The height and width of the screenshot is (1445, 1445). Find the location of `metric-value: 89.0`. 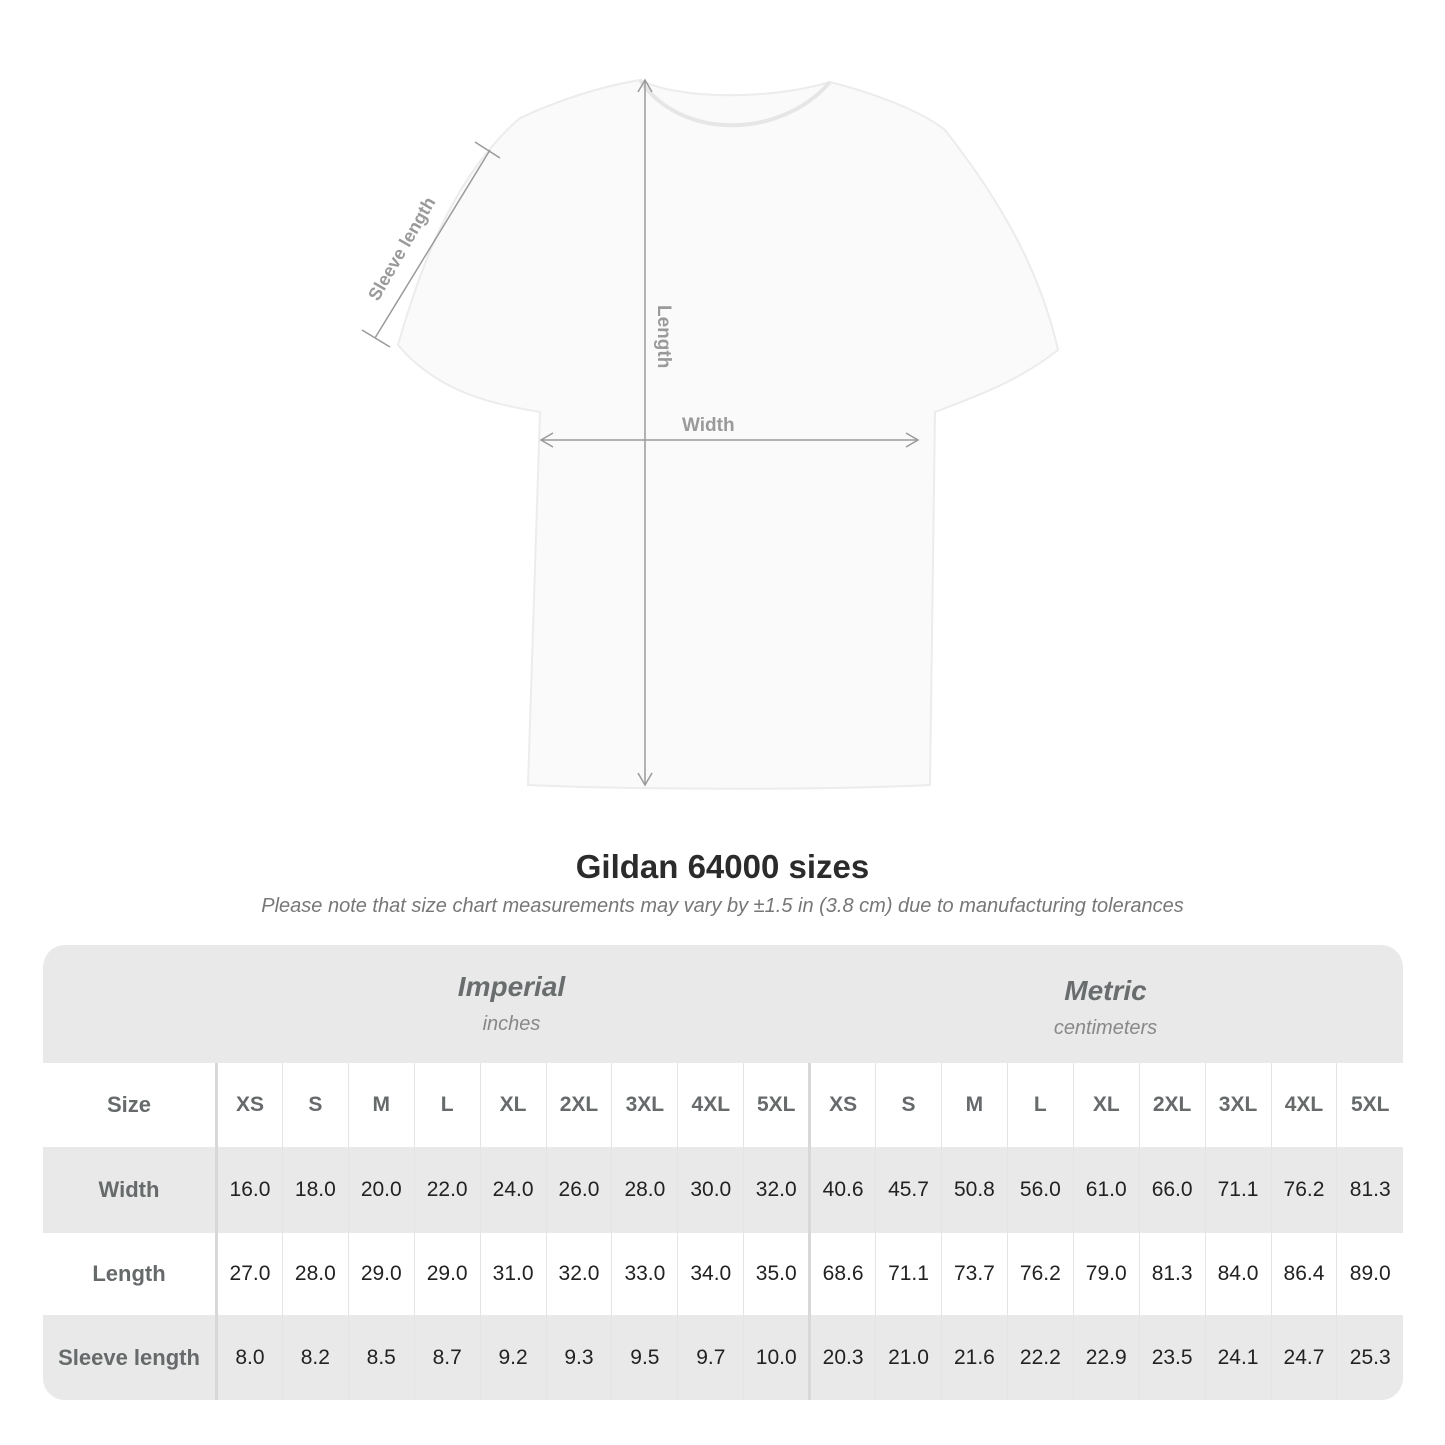

metric-value: 89.0 is located at coordinates (1369, 1274).